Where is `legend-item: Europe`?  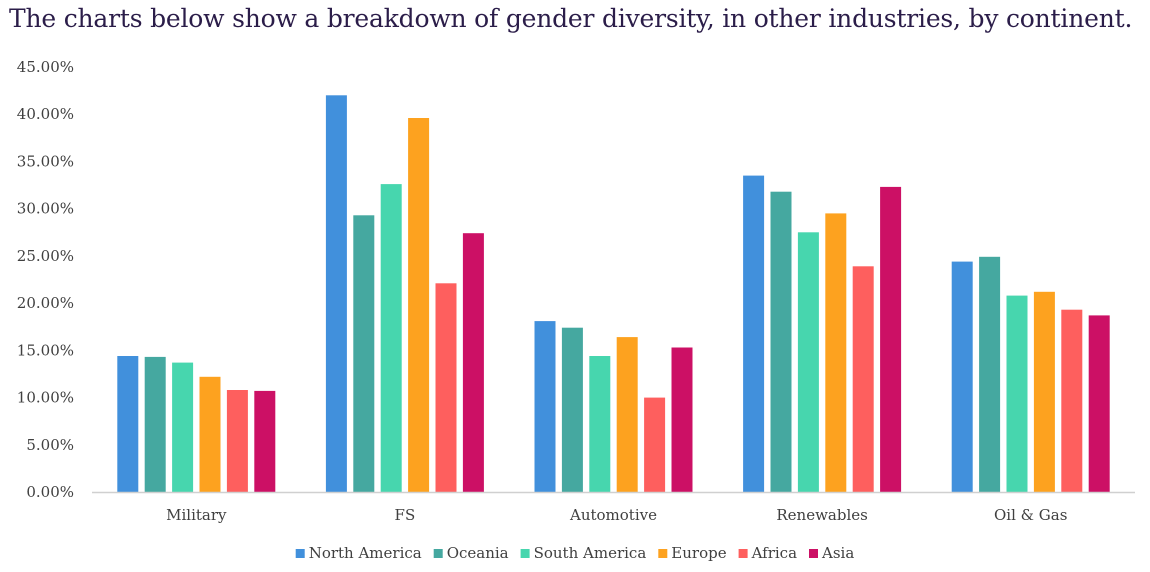
legend-item: Europe is located at coordinates (692, 553).